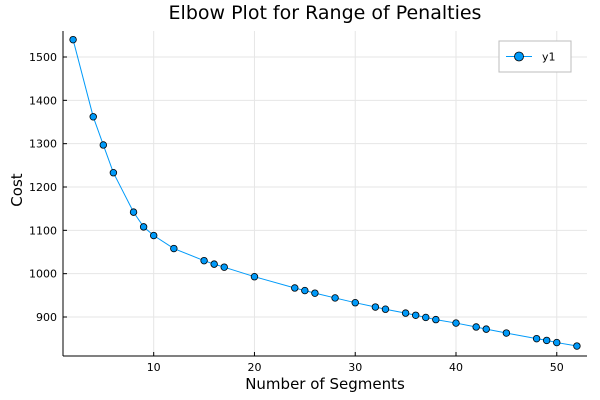  I want to click on y-tick-label: 1300, so click(43, 144).